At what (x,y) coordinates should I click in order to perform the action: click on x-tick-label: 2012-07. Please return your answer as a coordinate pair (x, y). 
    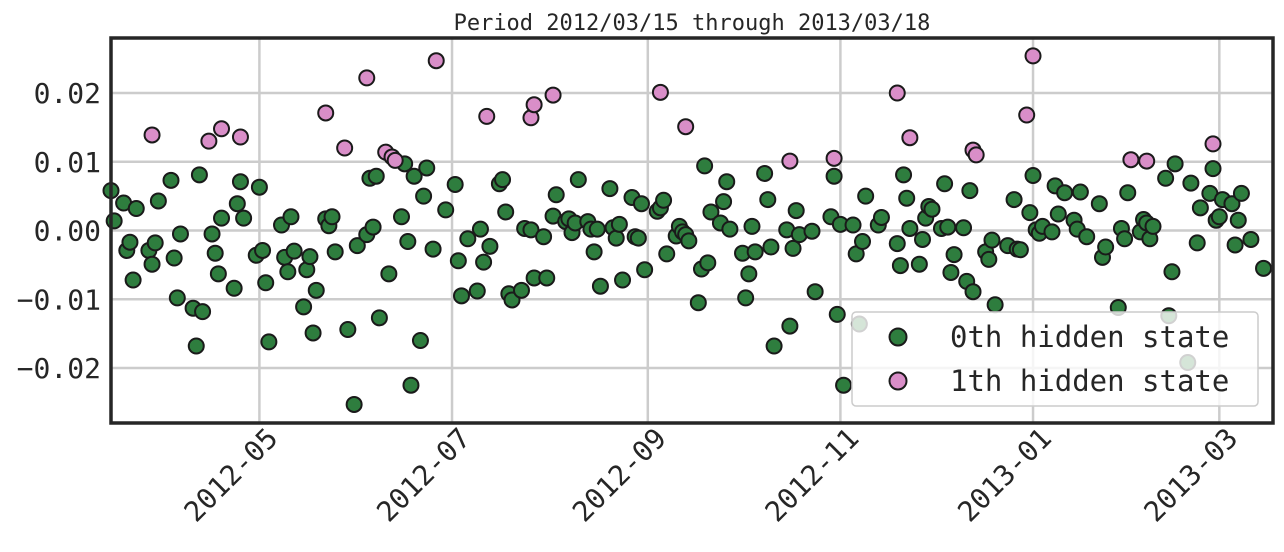
    Looking at the image, I should click on (423, 475).